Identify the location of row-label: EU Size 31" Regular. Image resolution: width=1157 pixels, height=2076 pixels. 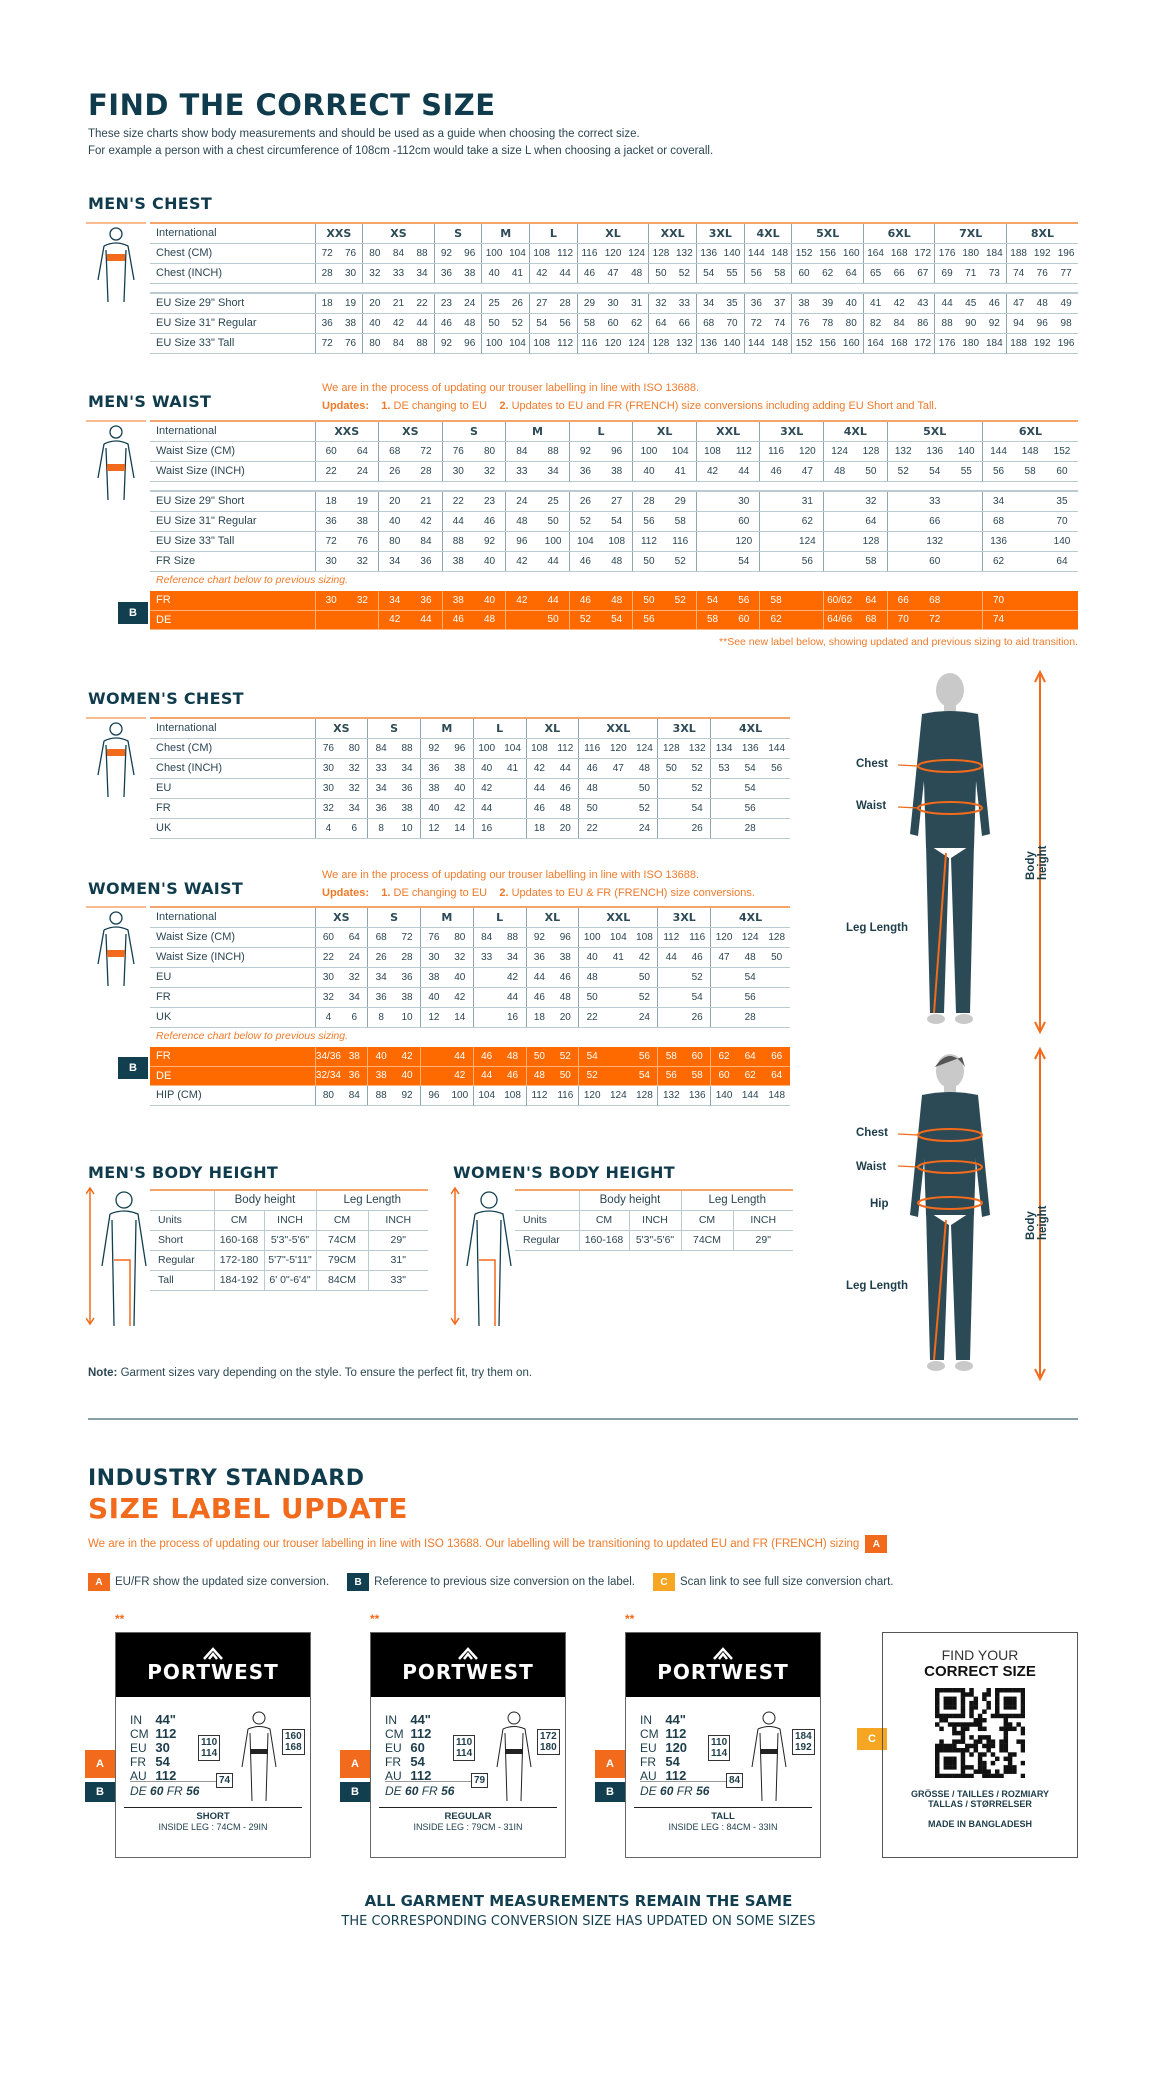
(232, 521).